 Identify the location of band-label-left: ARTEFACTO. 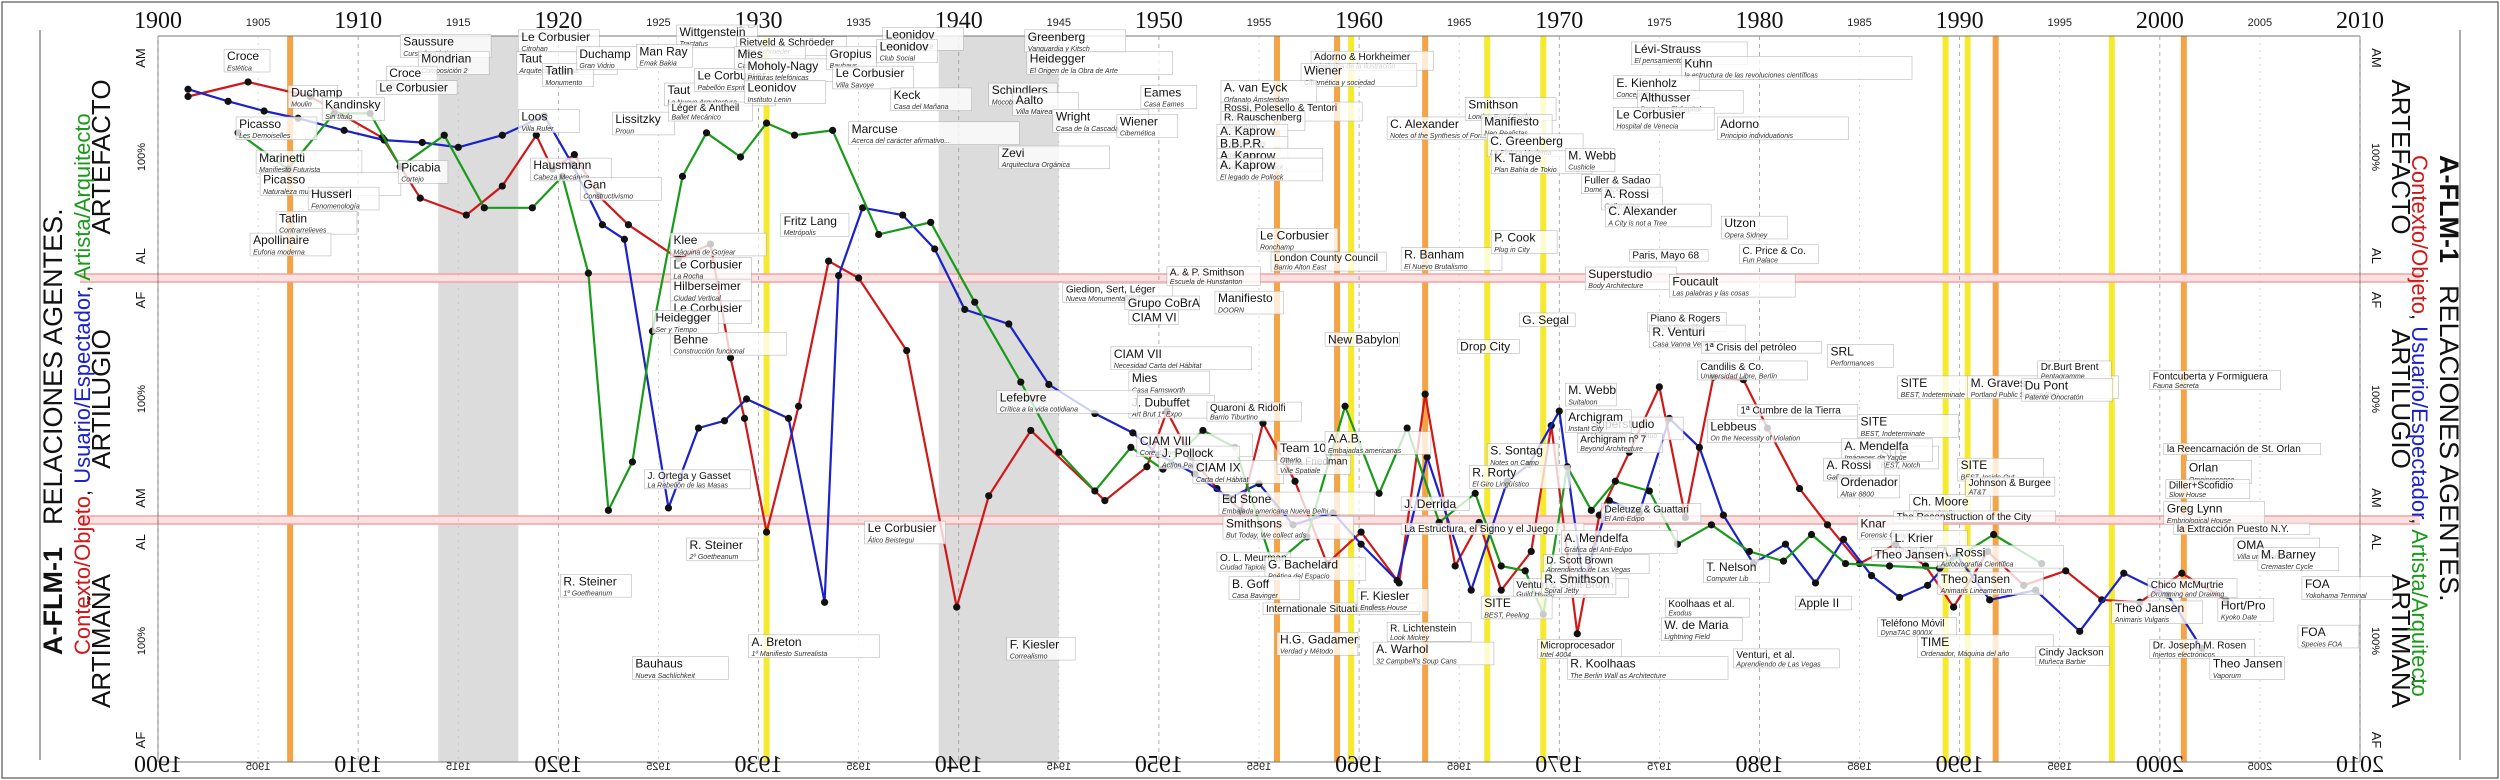
(101, 156).